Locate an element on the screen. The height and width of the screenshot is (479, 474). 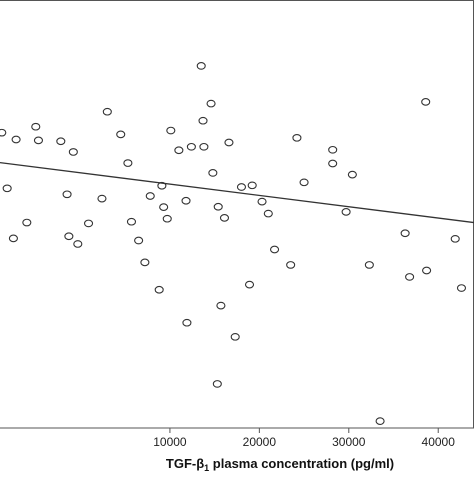
x-tick-label: 40000 is located at coordinates (439, 442).